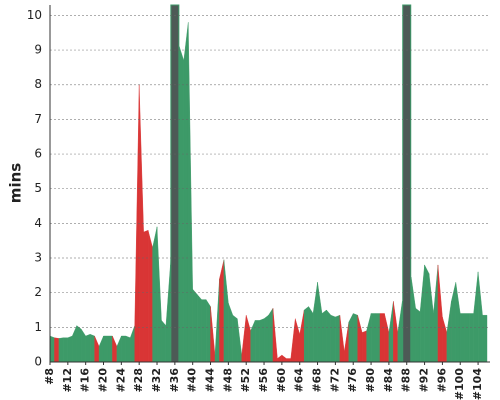  What do you see at coordinates (156, 380) in the screenshot?
I see `x-tick-label: #32` at bounding box center [156, 380].